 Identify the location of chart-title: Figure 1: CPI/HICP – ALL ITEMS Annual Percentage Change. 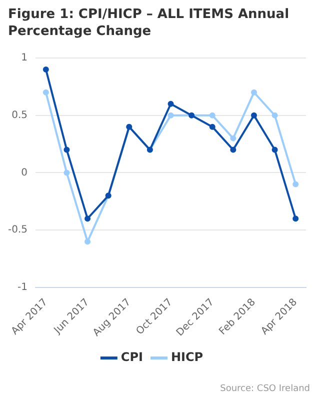
(149, 23).